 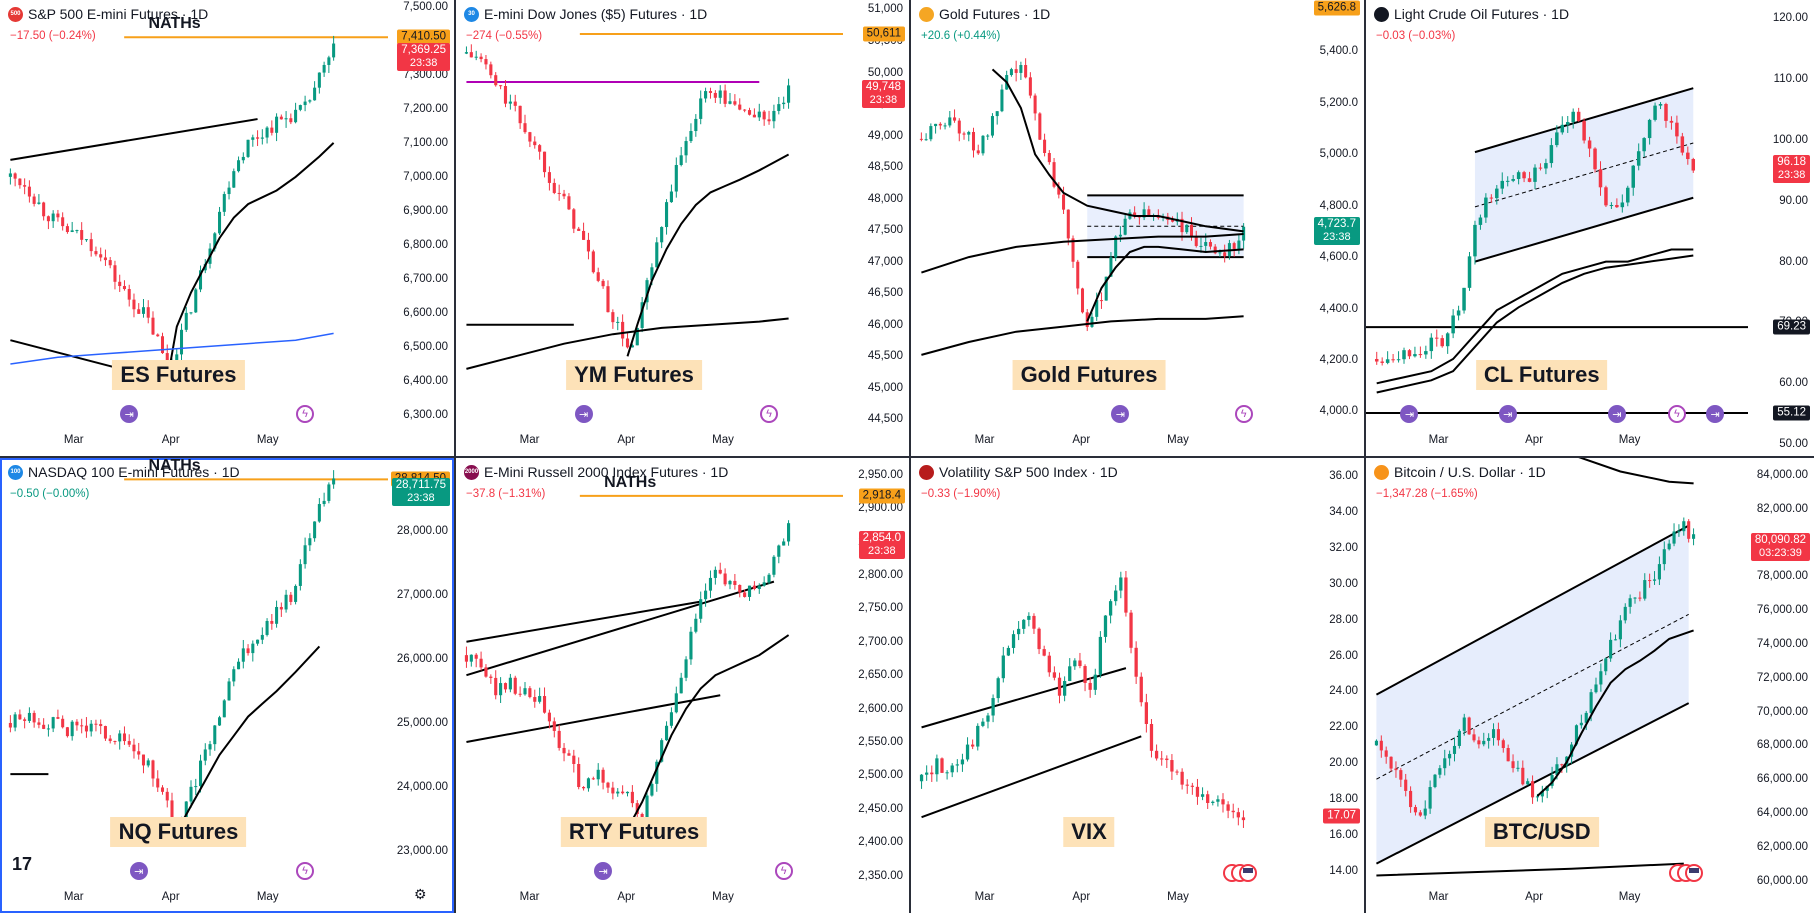 I want to click on price-change: −0.03 (−0.03%), so click(x=1416, y=36).